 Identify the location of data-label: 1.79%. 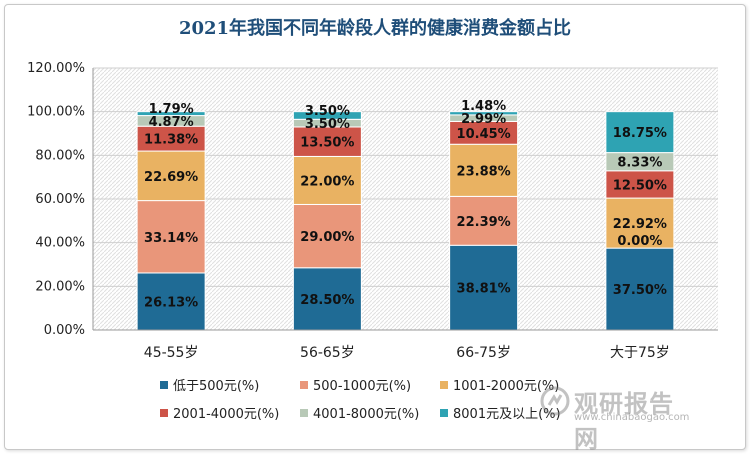
(171, 109).